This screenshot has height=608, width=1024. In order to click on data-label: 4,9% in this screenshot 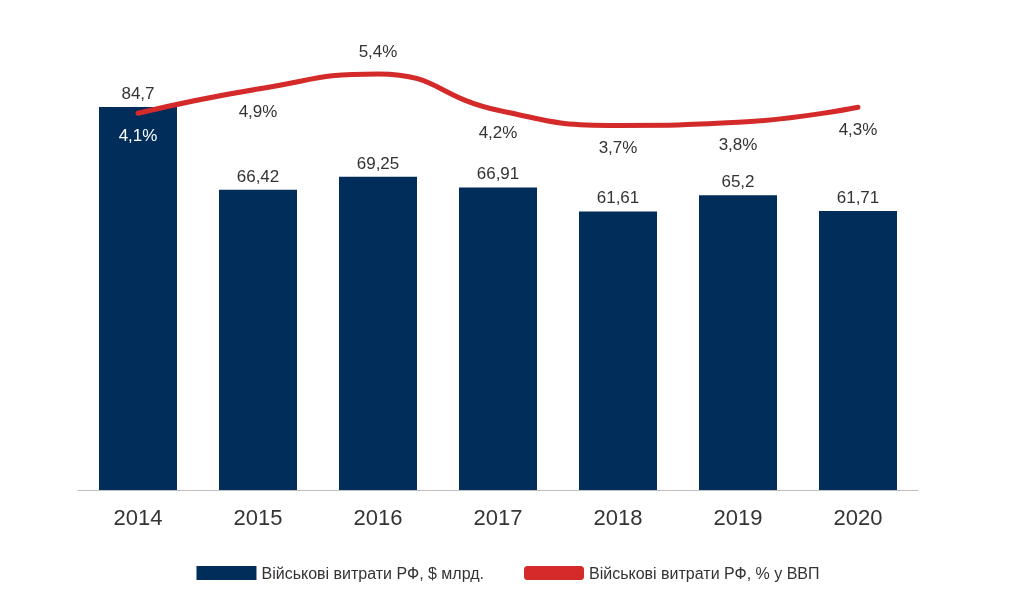, I will do `click(258, 112)`.